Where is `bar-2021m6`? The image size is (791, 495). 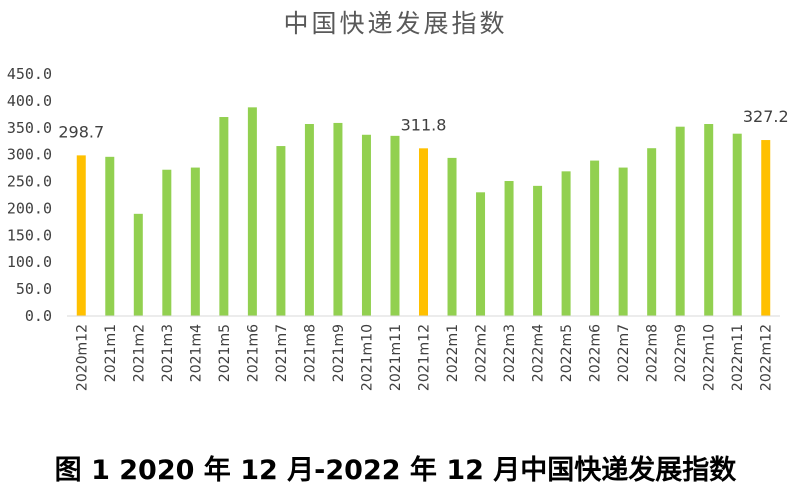 bar-2021m6 is located at coordinates (252, 211).